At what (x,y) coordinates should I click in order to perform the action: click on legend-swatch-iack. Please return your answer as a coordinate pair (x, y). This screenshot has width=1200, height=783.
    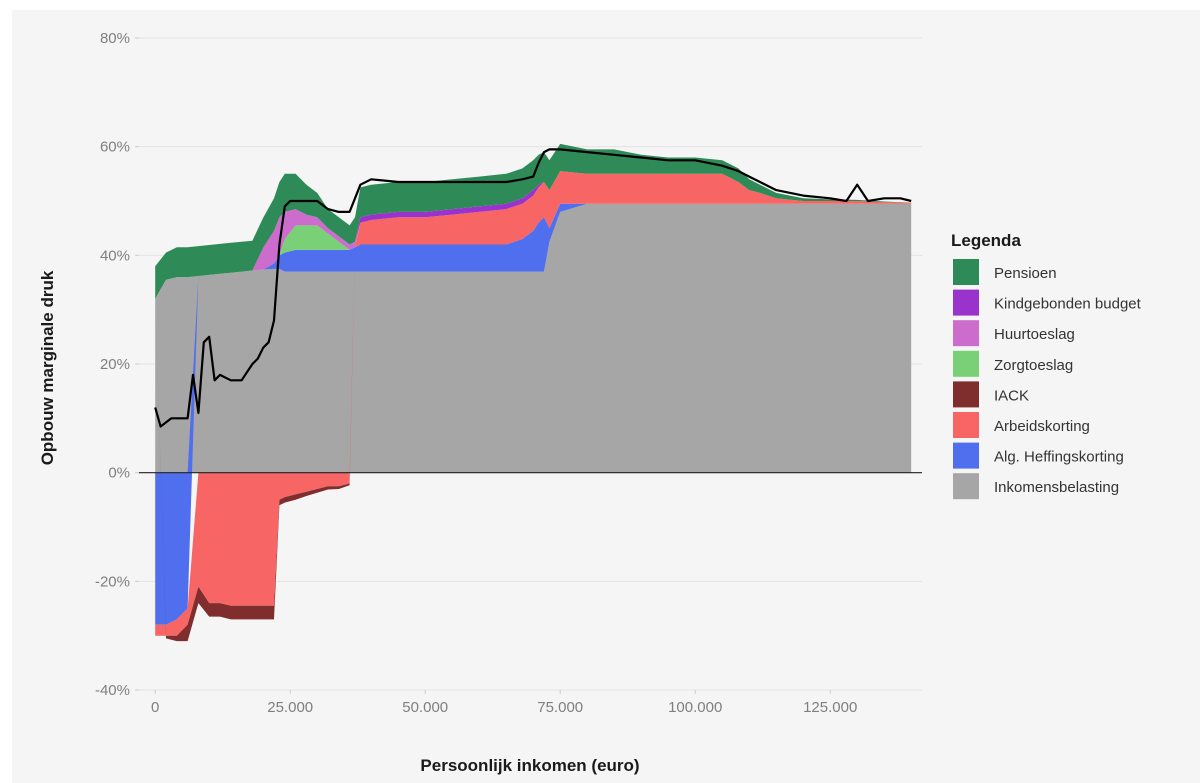
    Looking at the image, I should click on (966, 394).